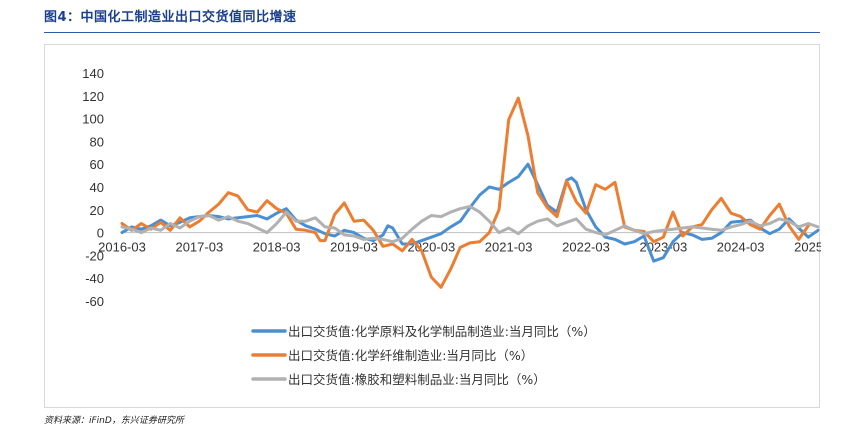  I want to click on x-tick-label: 2018-03, so click(277, 247).